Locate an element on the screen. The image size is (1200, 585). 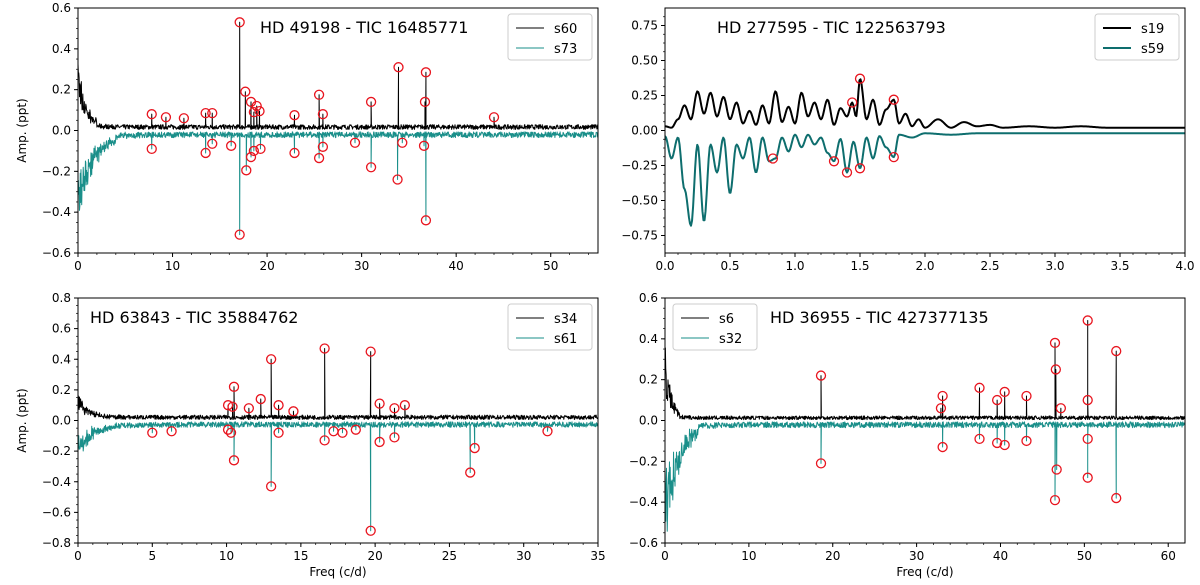
legend-label-s34: s34 is located at coordinates (565, 319).